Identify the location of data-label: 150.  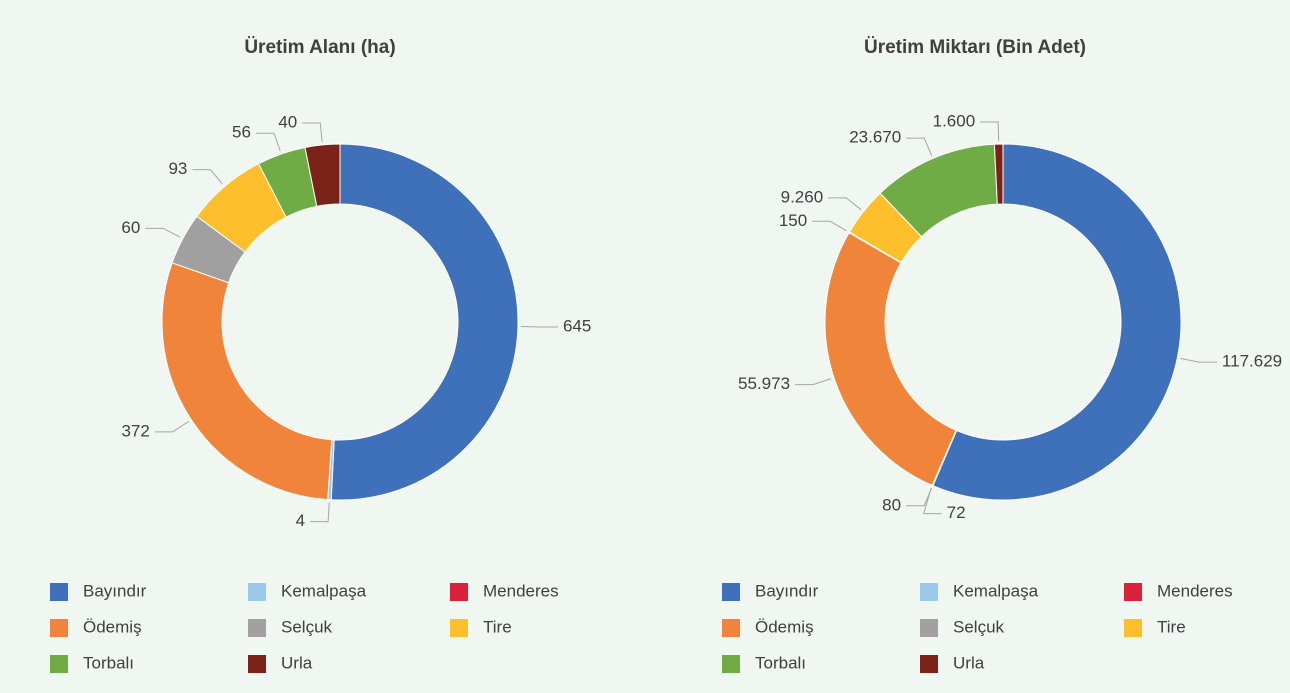
(793, 220).